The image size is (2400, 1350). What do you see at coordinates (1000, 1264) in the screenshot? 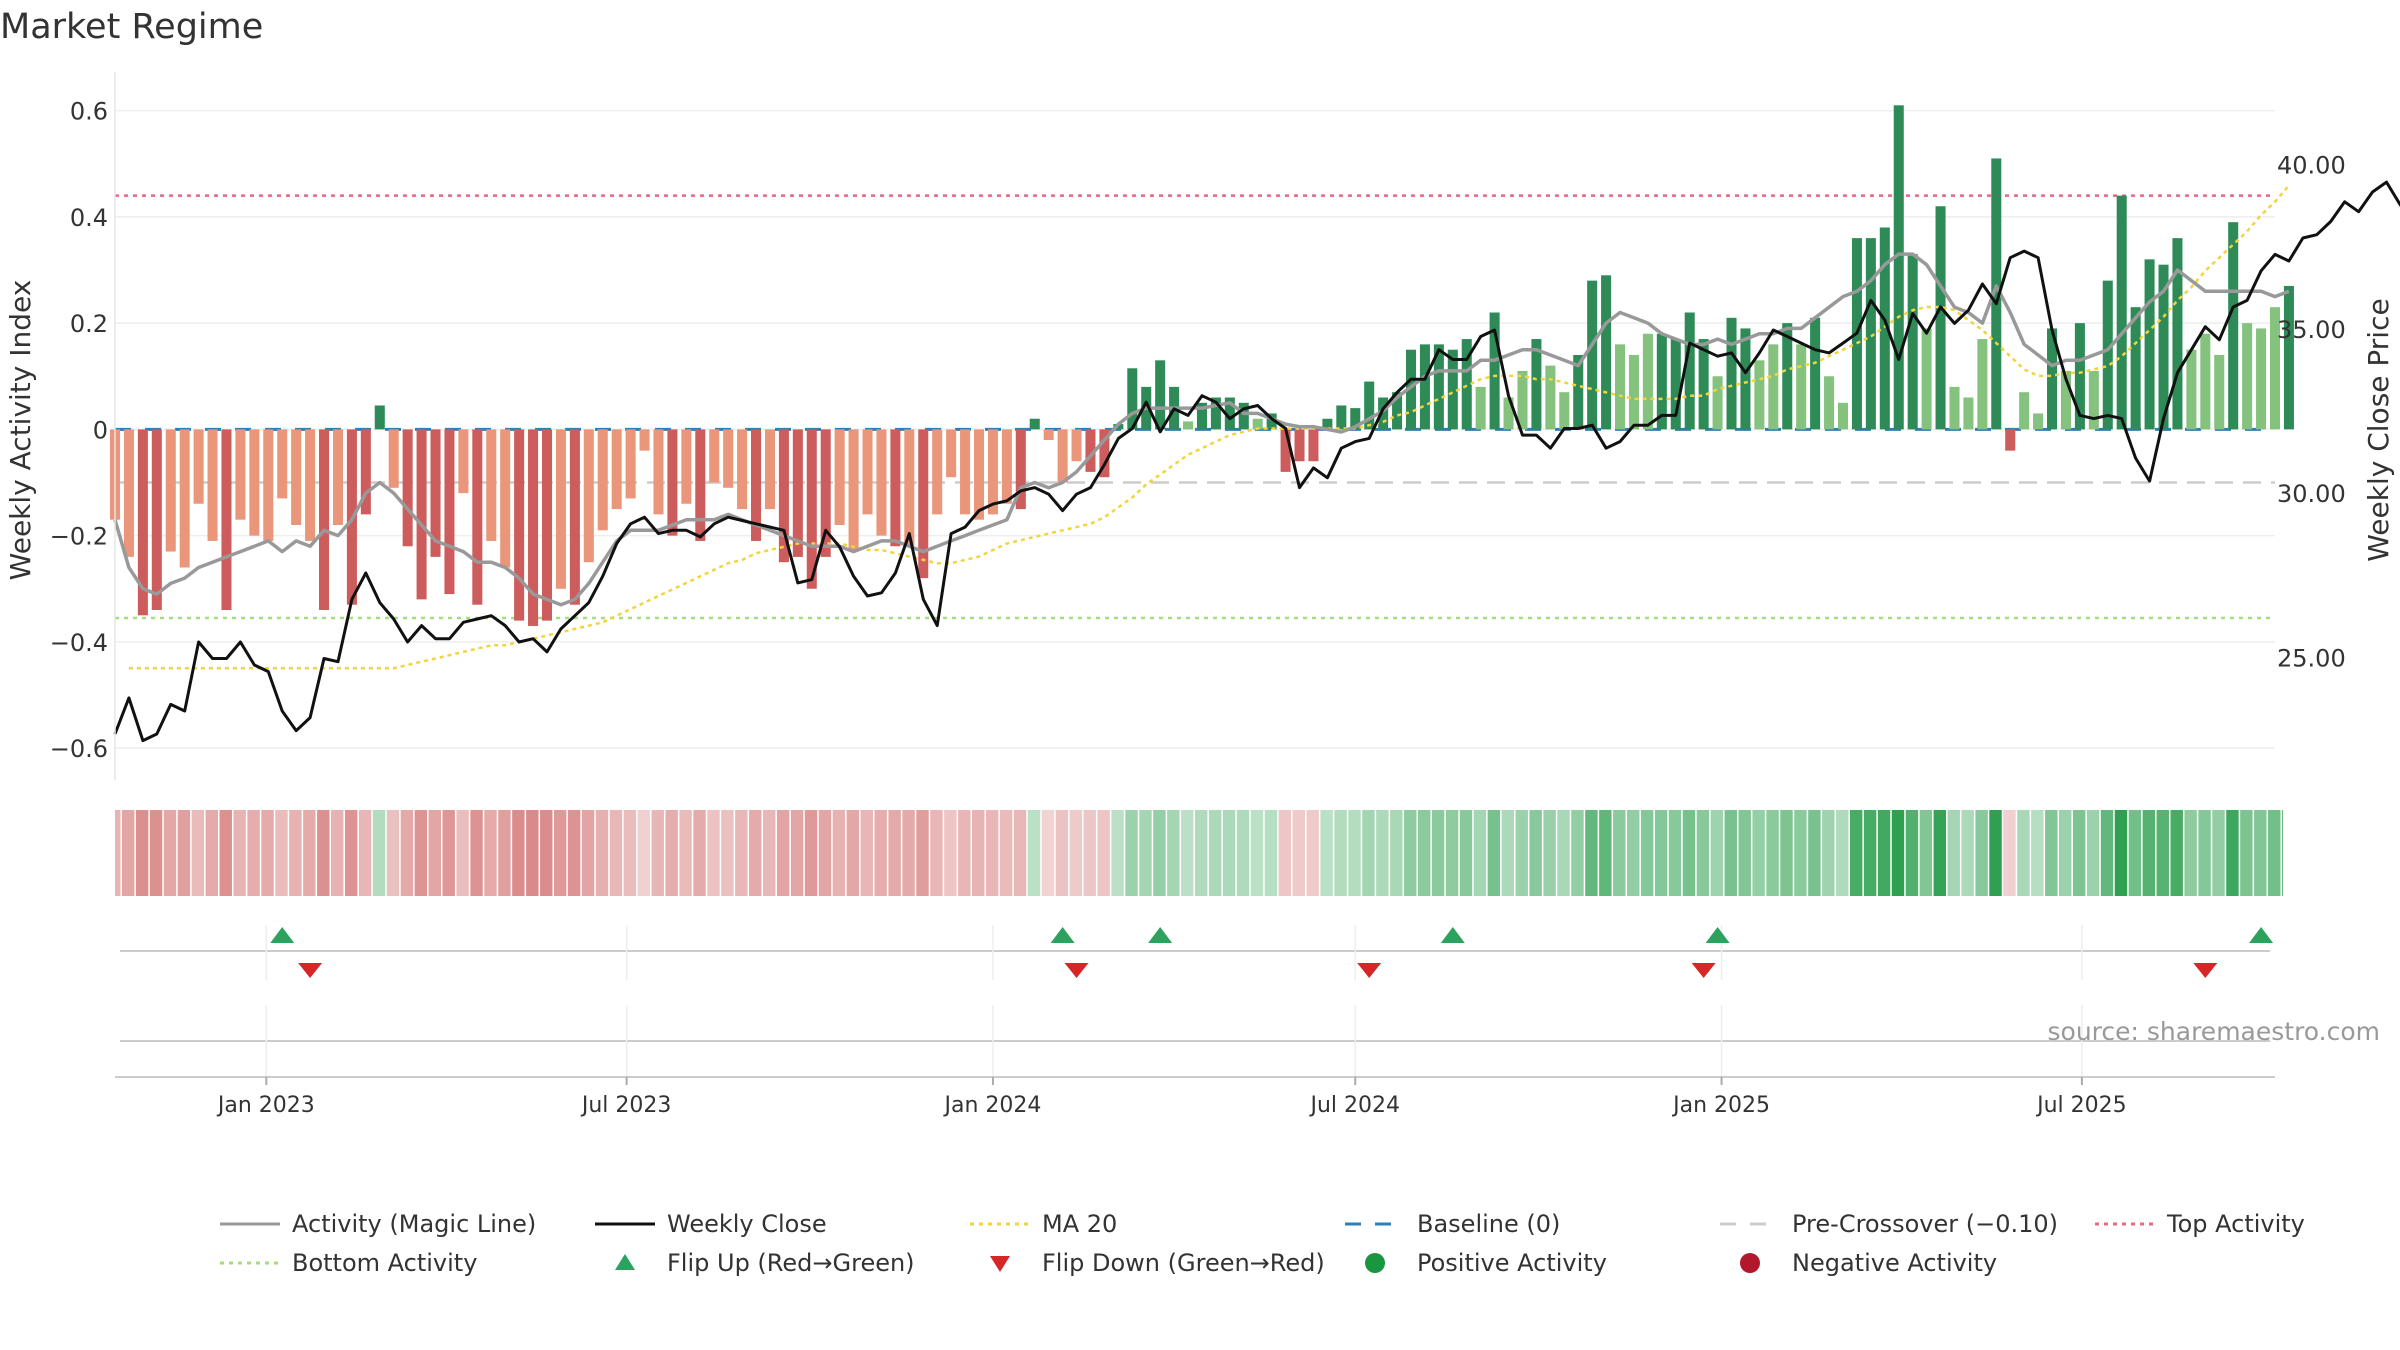
I see `legend-swatch-flip-down` at bounding box center [1000, 1264].